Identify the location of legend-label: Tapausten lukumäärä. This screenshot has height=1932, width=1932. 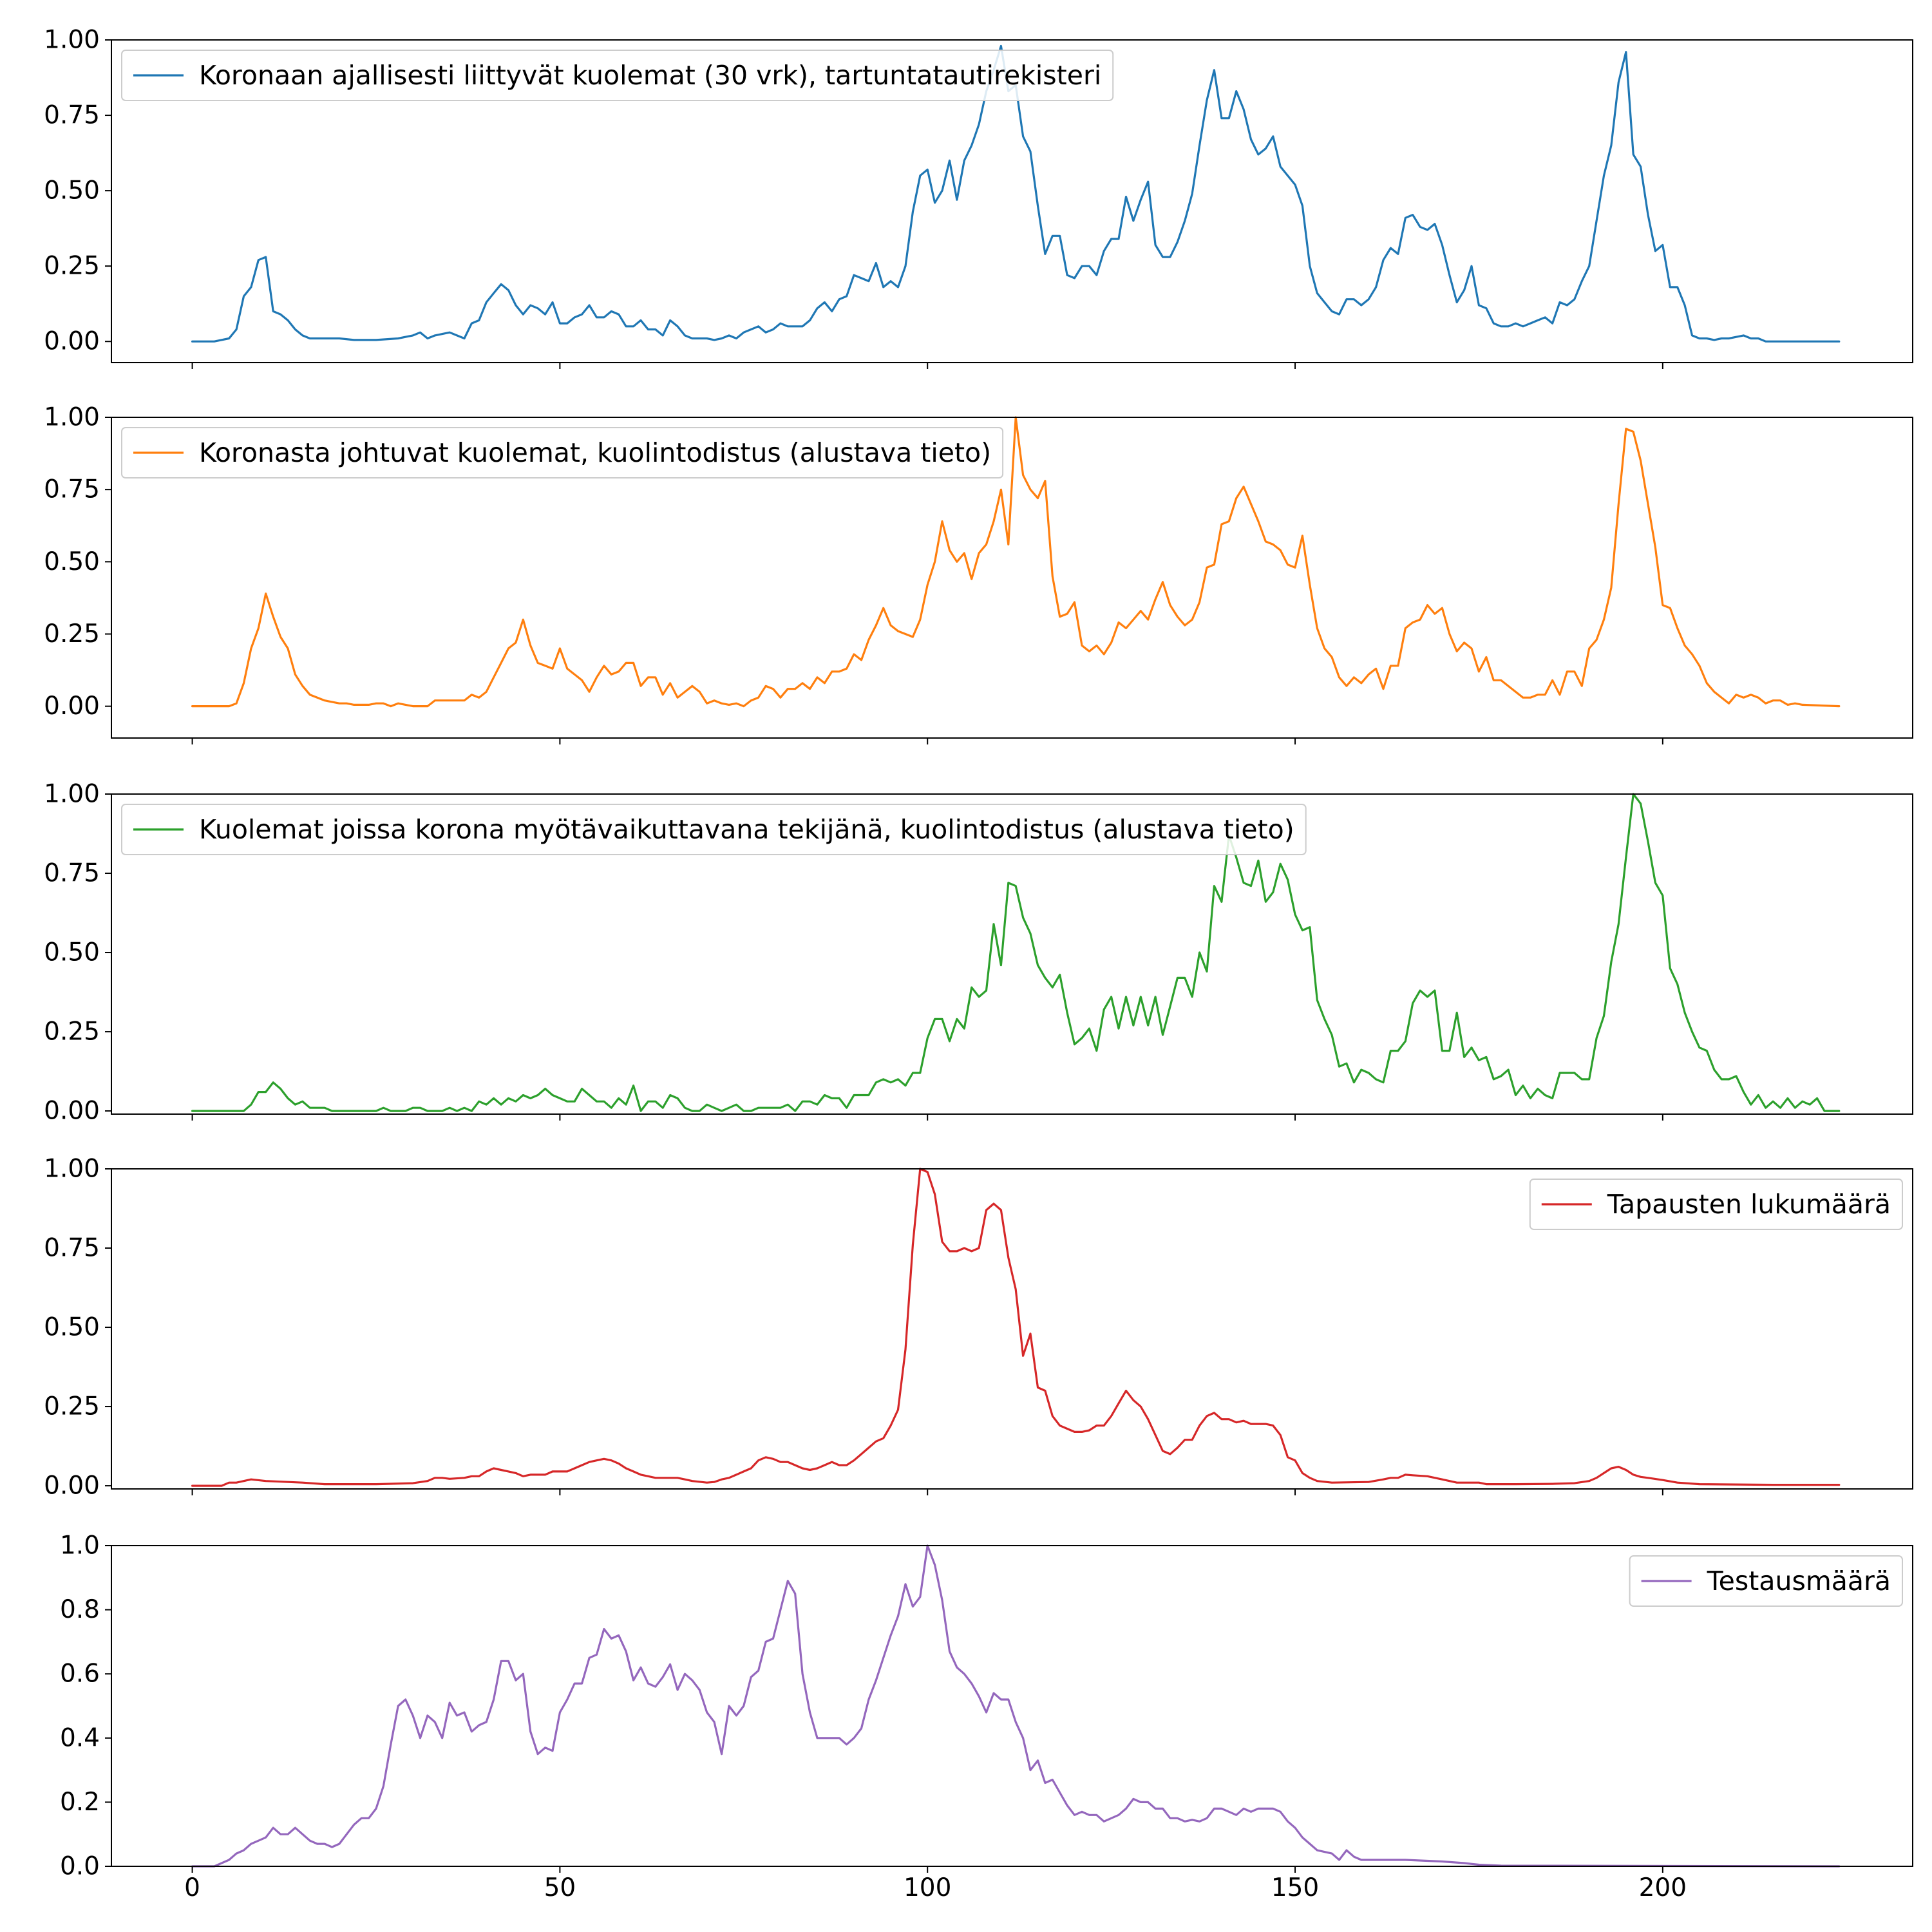
(1749, 1204).